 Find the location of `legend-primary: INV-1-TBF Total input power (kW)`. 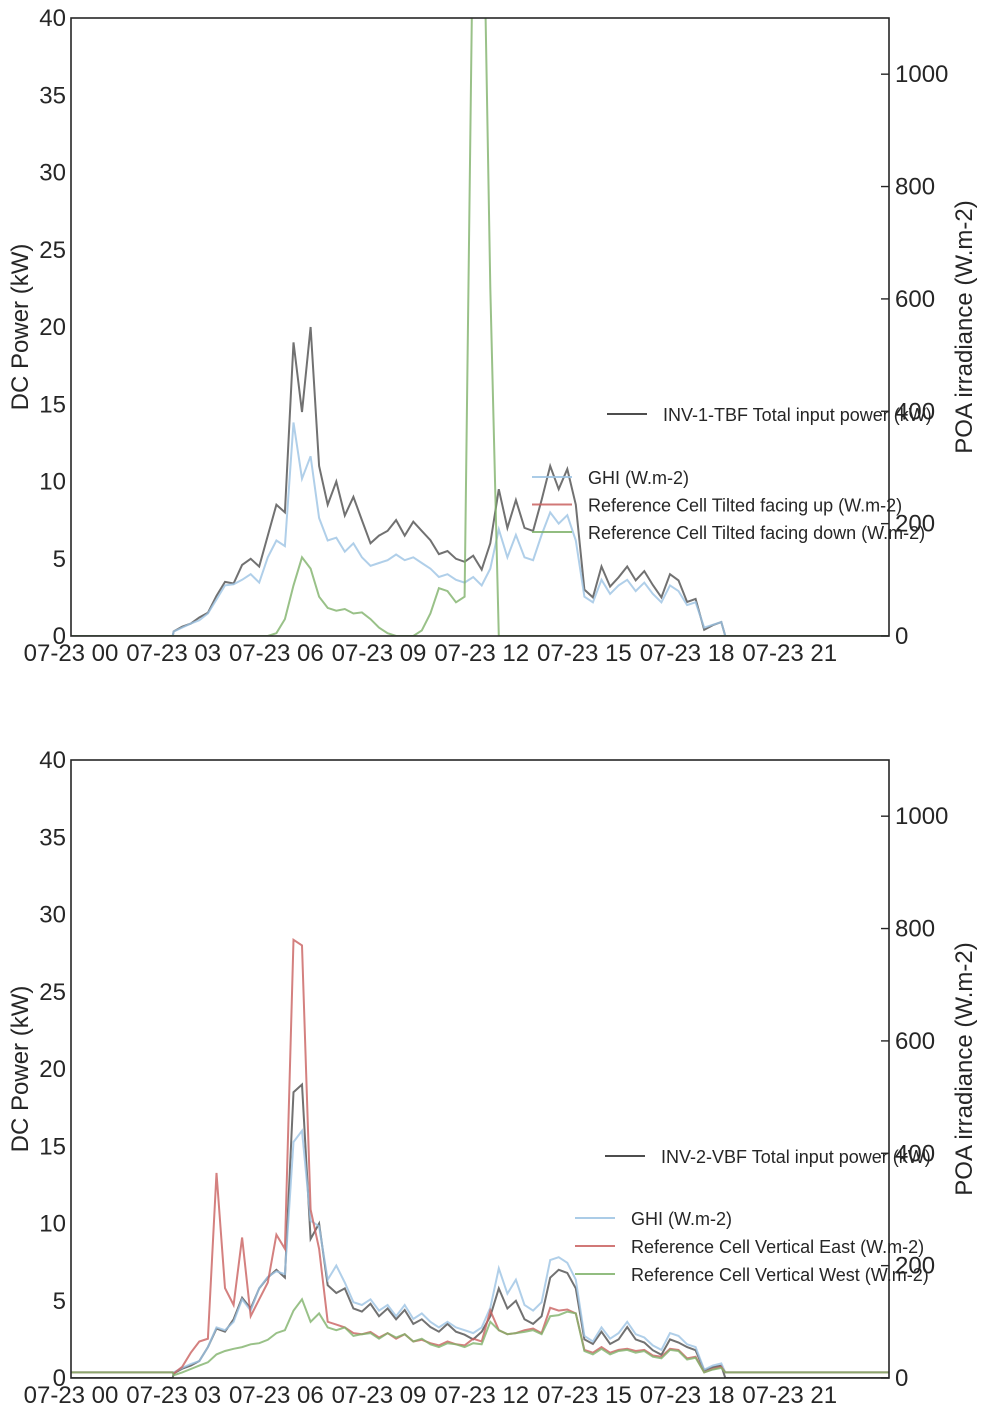

legend-primary: INV-1-TBF Total input power (kW) is located at coordinates (769, 415).